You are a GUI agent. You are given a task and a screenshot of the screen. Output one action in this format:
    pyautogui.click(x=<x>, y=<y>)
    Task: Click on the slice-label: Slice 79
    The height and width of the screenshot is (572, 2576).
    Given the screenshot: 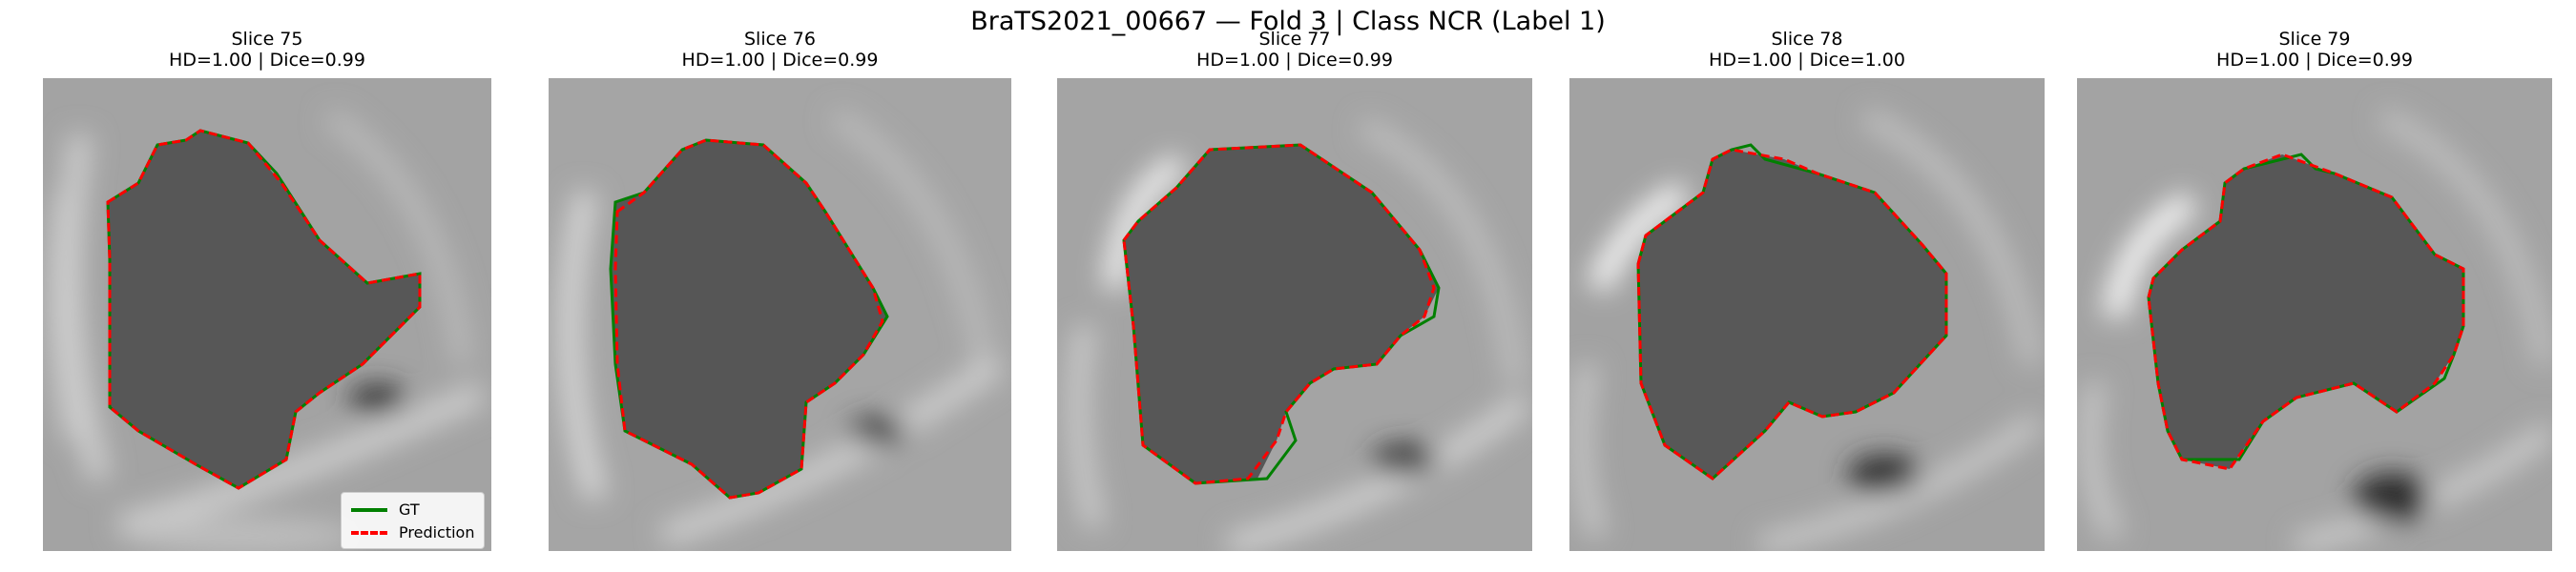 What is the action you would take?
    pyautogui.click(x=2314, y=39)
    